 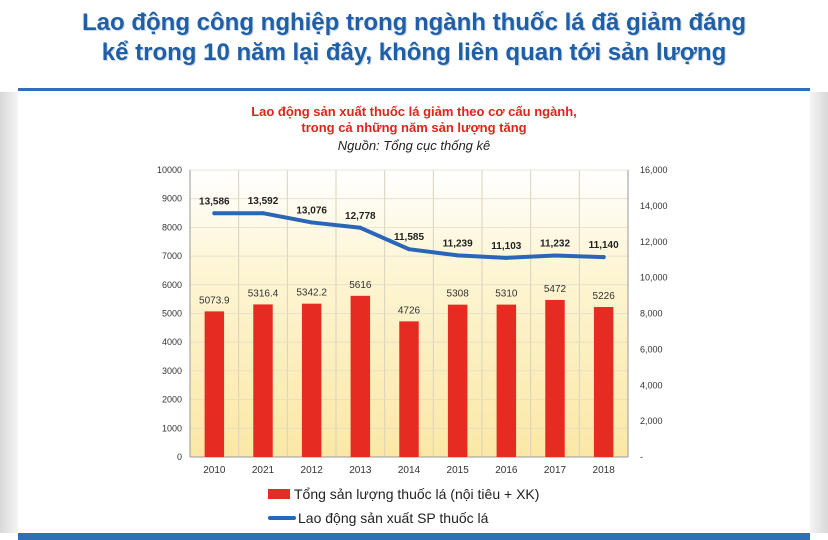 I want to click on chart-title-line2: trong cả những năm sản lượng tăng, so click(x=414, y=127).